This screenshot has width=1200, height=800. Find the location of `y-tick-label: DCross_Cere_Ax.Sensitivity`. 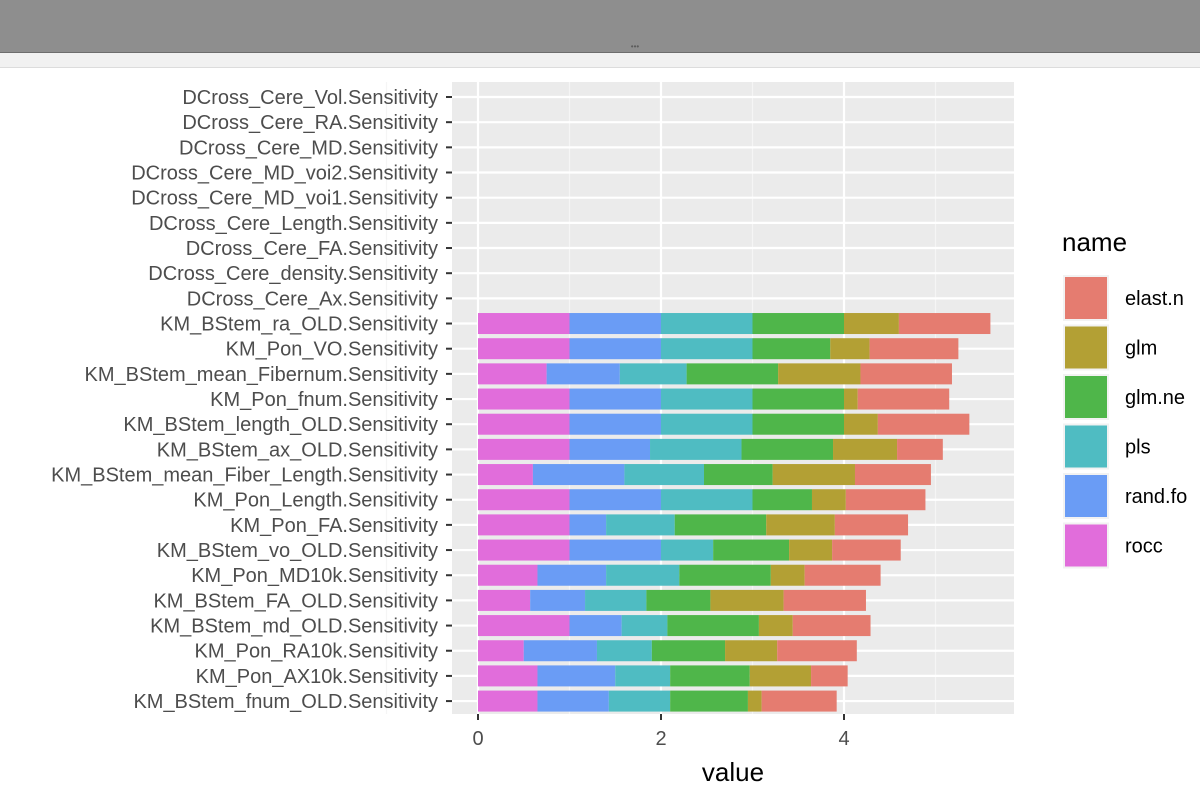

y-tick-label: DCross_Cere_Ax.Sensitivity is located at coordinates (312, 299).